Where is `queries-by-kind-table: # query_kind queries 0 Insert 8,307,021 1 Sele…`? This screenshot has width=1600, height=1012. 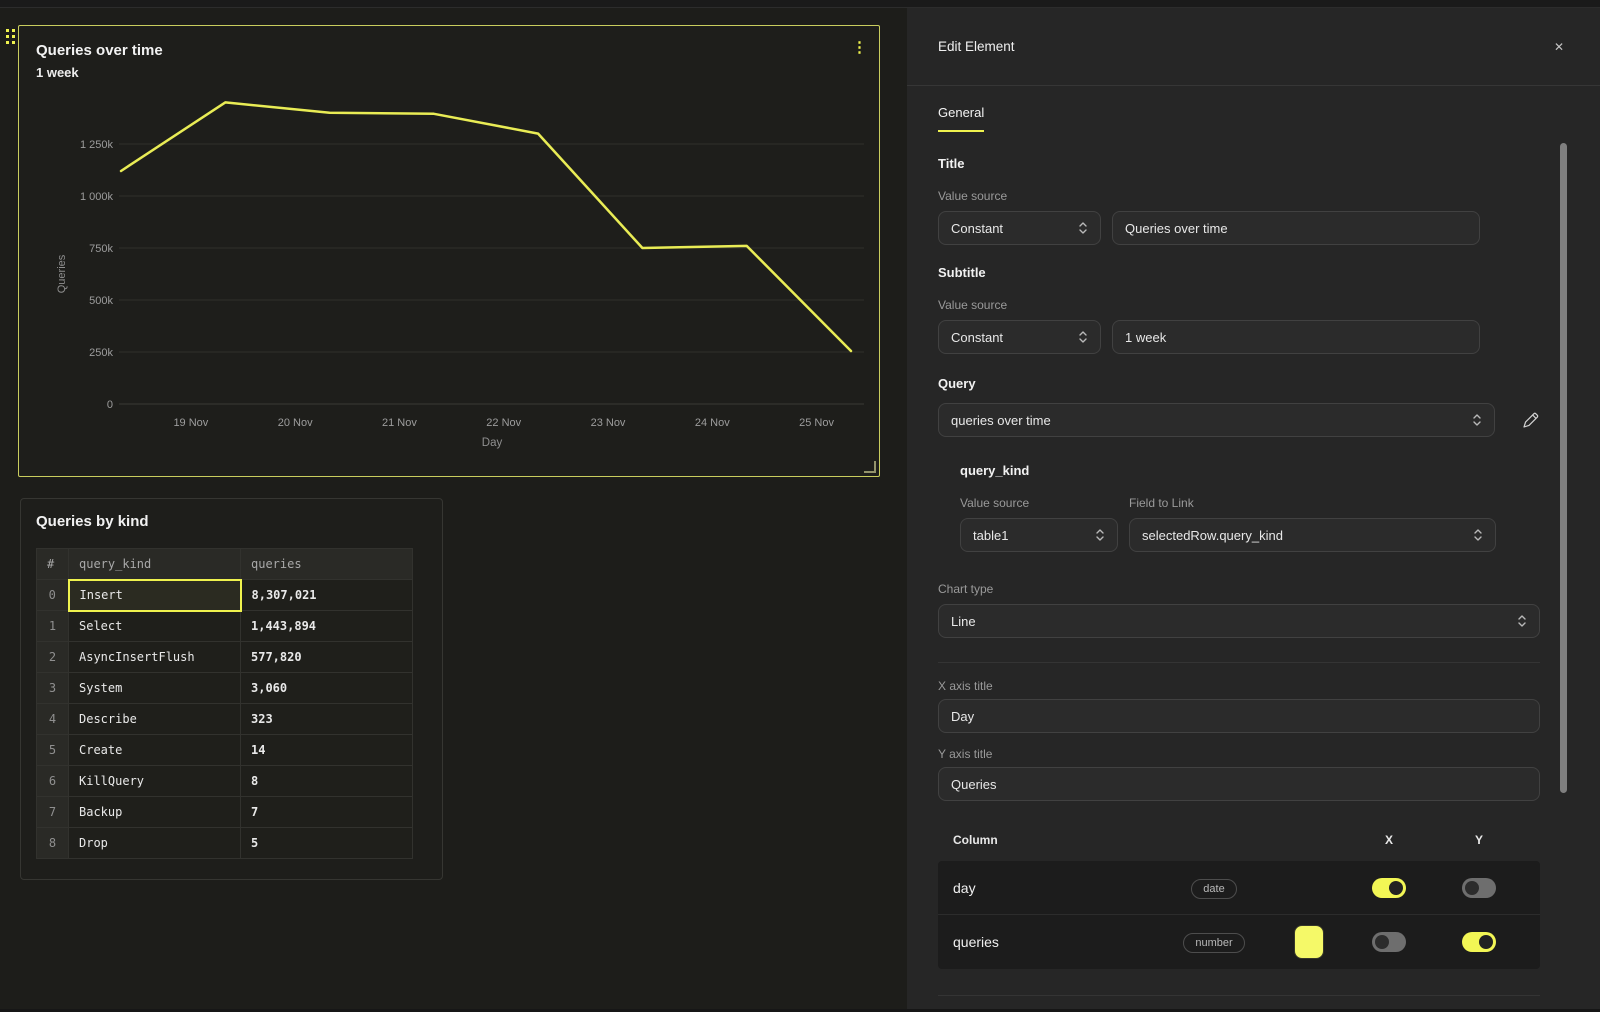 queries-by-kind-table: # query_kind queries 0 Insert 8,307,021 1 Sele… is located at coordinates (224, 703).